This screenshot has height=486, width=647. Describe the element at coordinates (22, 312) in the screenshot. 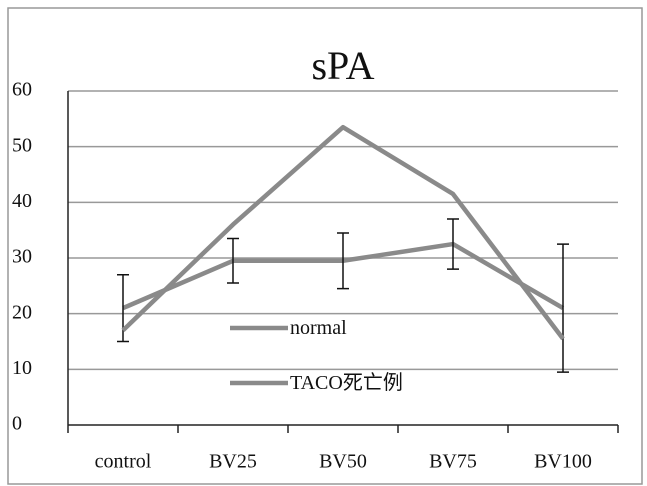

I see `y-tick-label: 20` at that location.